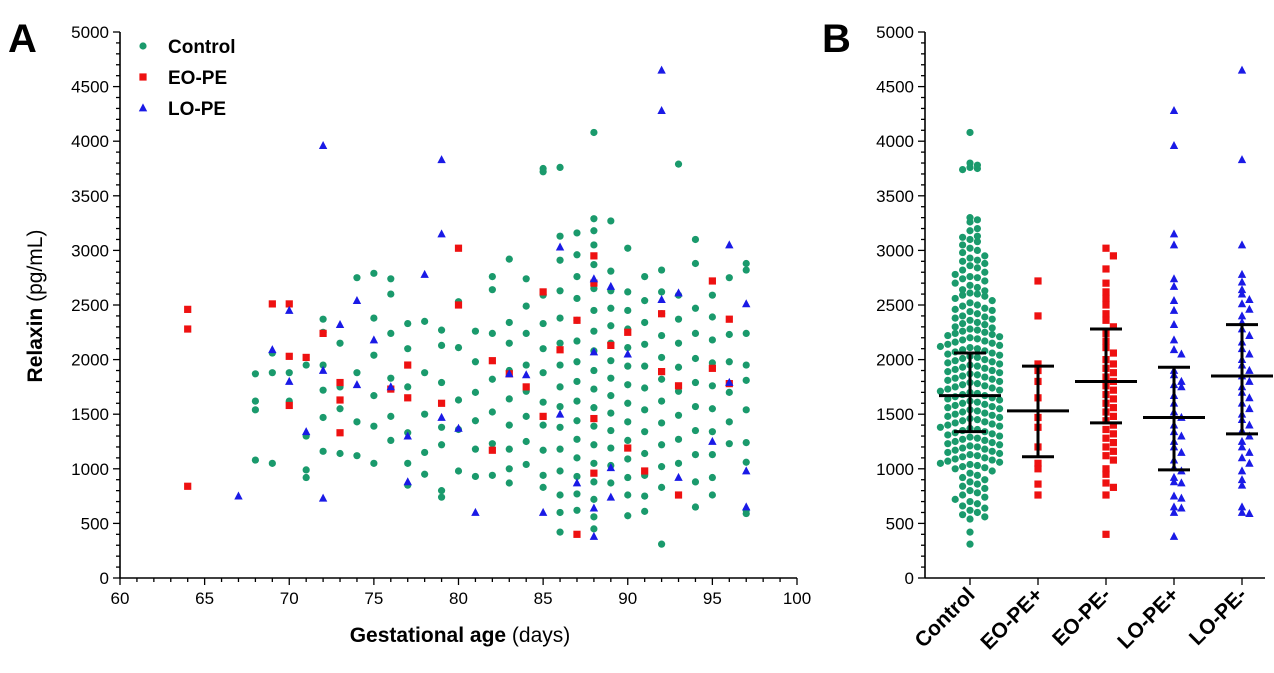  Describe the element at coordinates (909, 578) in the screenshot. I see `panel-b-y-tick-label: 0` at that location.